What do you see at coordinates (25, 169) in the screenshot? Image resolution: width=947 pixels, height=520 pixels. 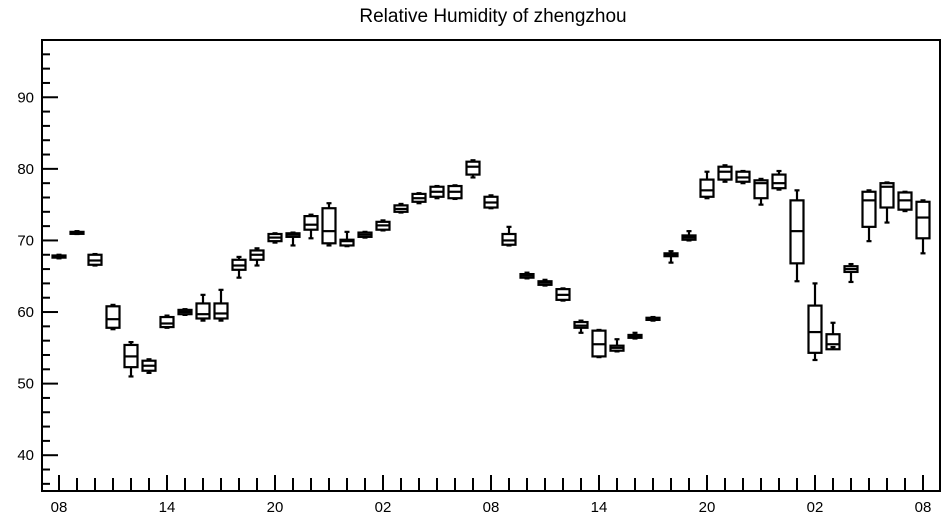 I see `y-tick-label: 80` at bounding box center [25, 169].